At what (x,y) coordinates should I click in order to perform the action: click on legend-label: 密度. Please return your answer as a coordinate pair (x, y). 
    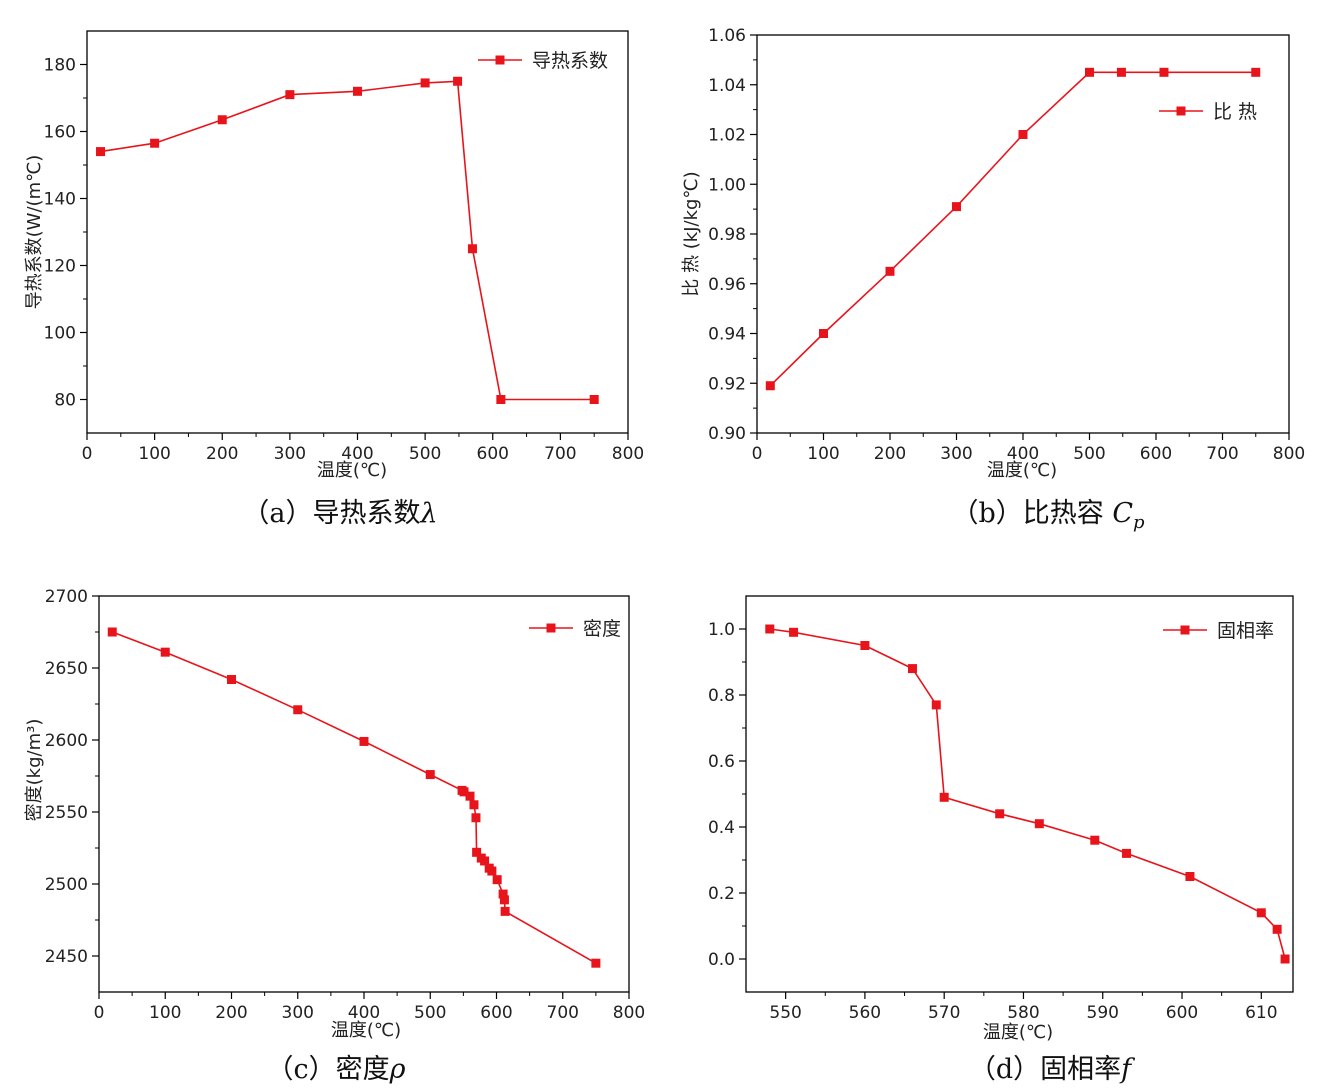
    Looking at the image, I should click on (602, 629).